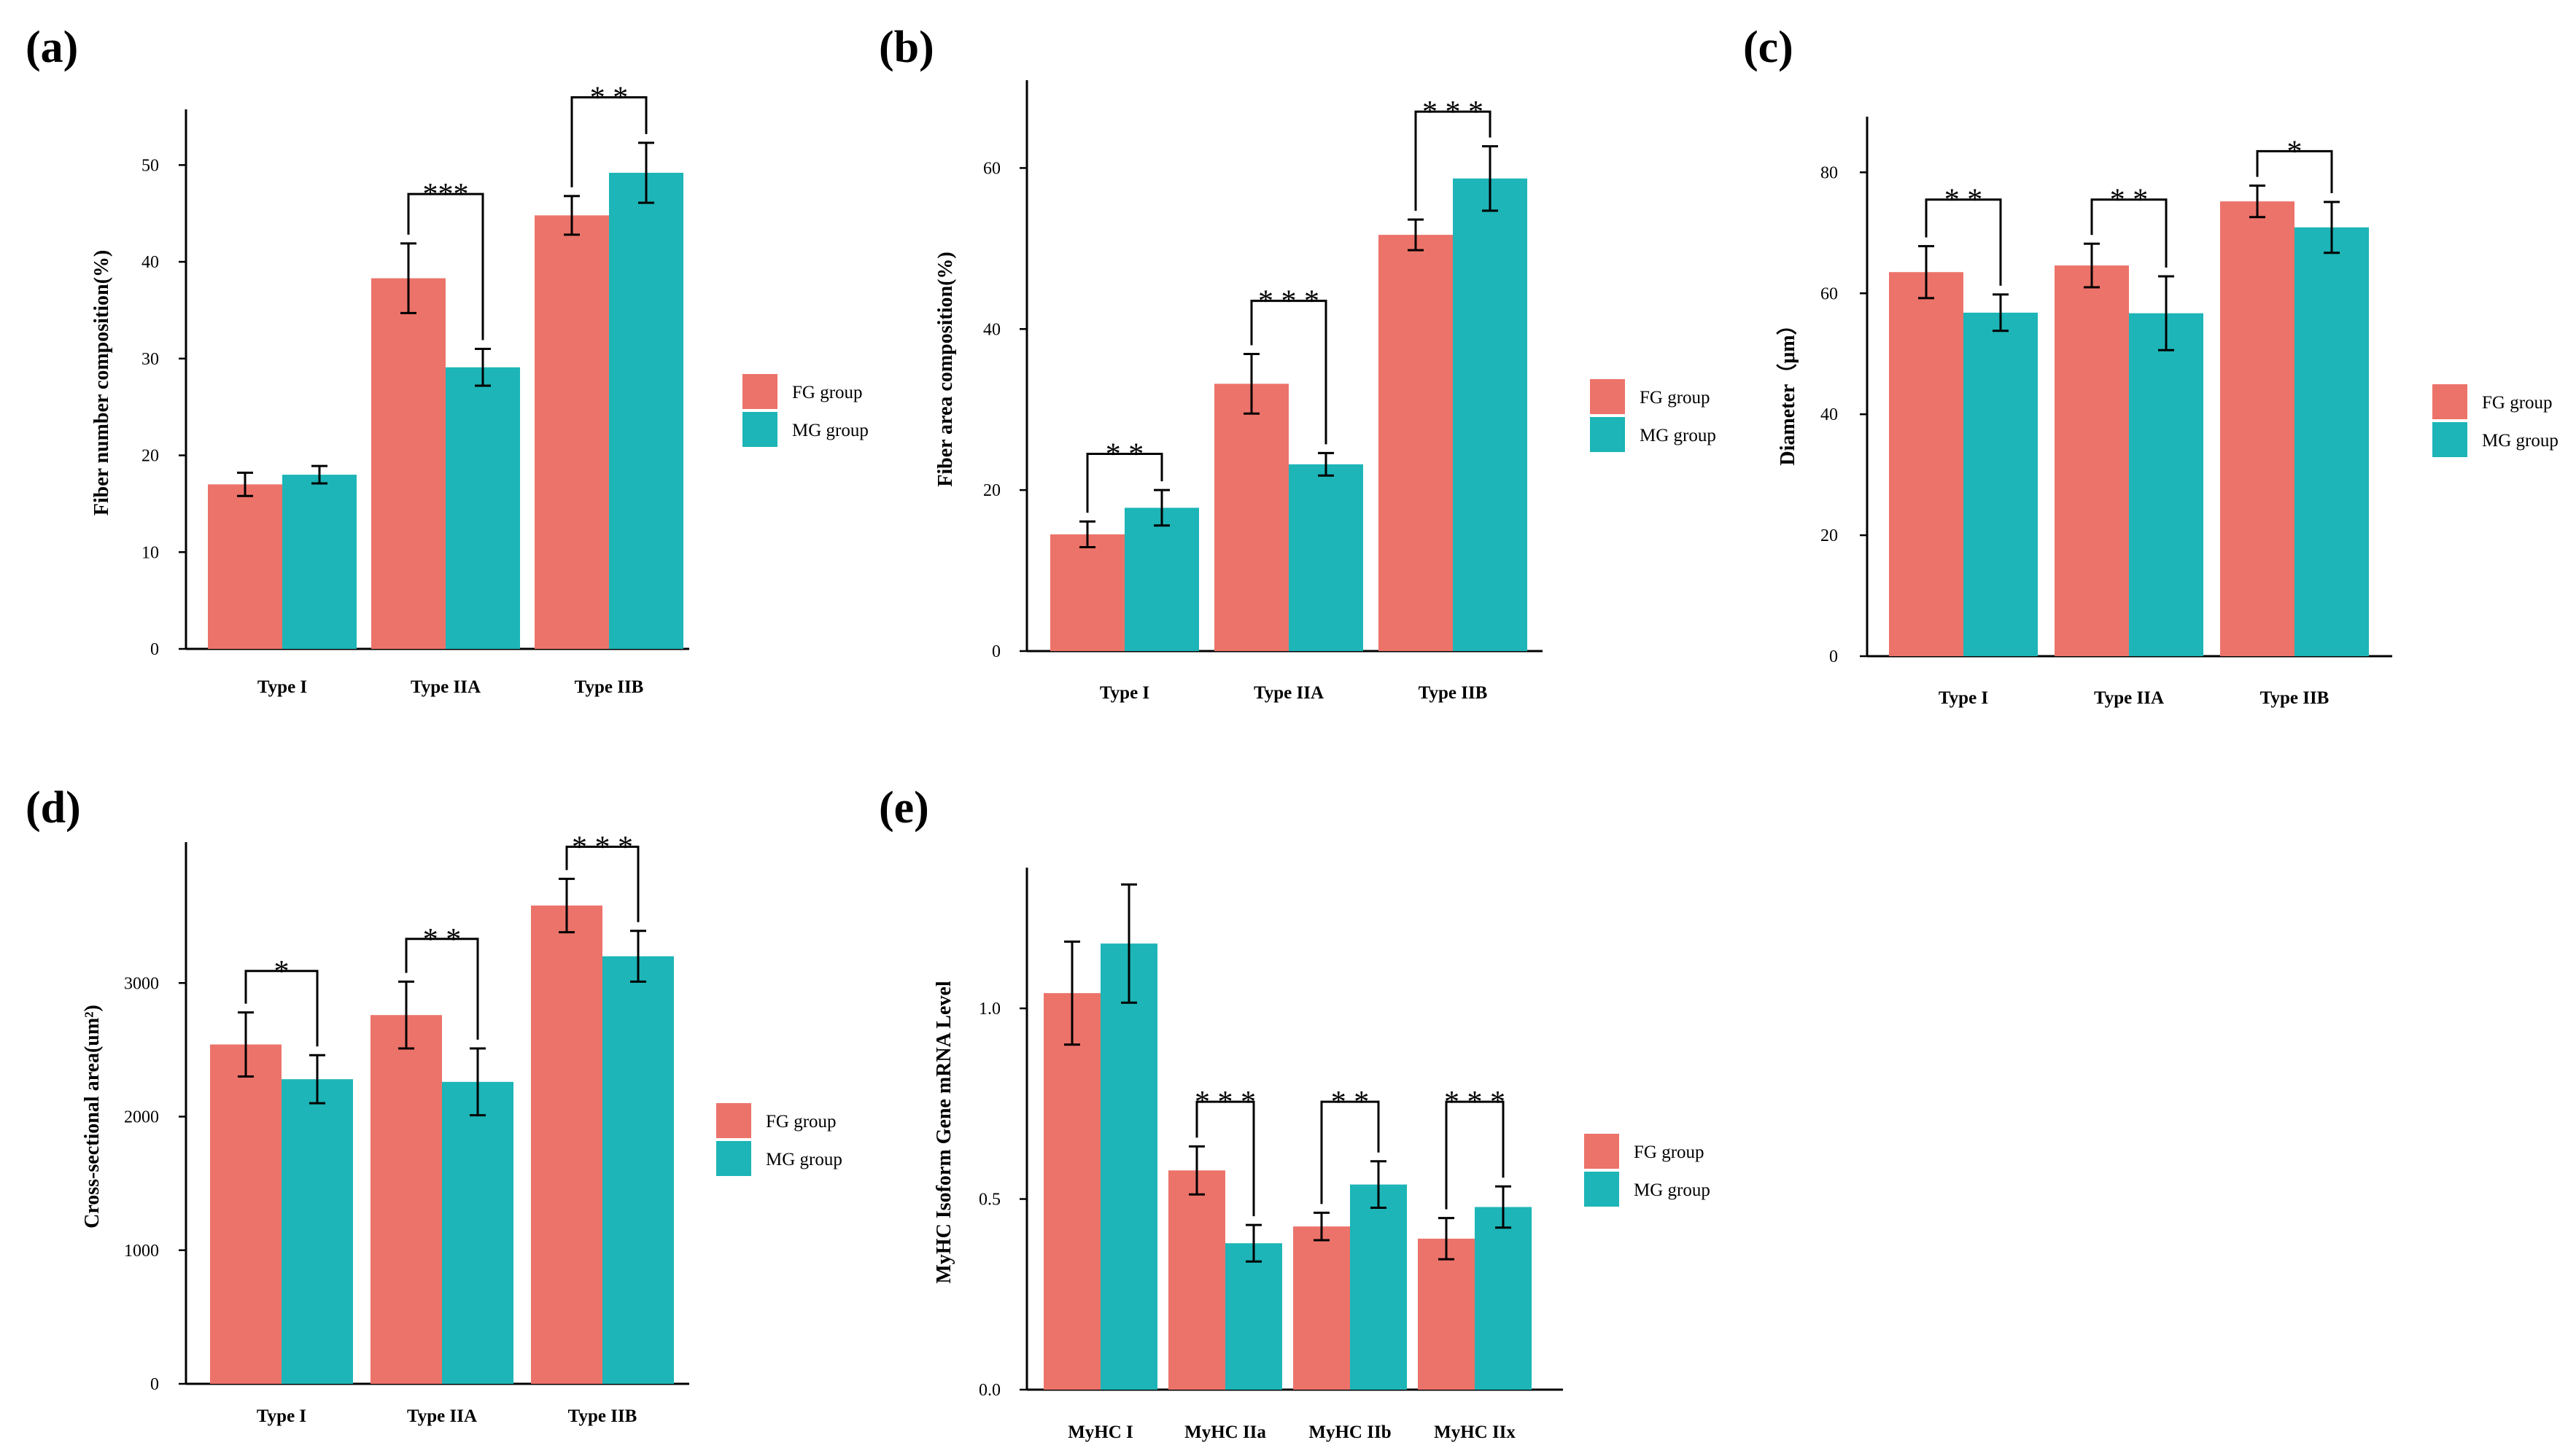 This screenshot has height=1456, width=2568. I want to click on panel-label: (d), so click(53, 808).